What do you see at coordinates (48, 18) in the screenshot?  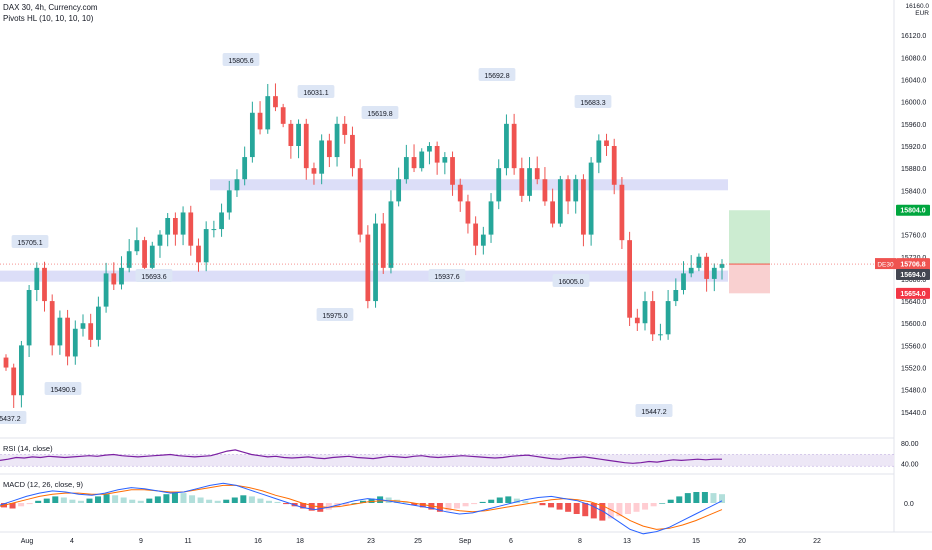 I see `indicator-title: Pivots HL (10, 10, 10, 10)` at bounding box center [48, 18].